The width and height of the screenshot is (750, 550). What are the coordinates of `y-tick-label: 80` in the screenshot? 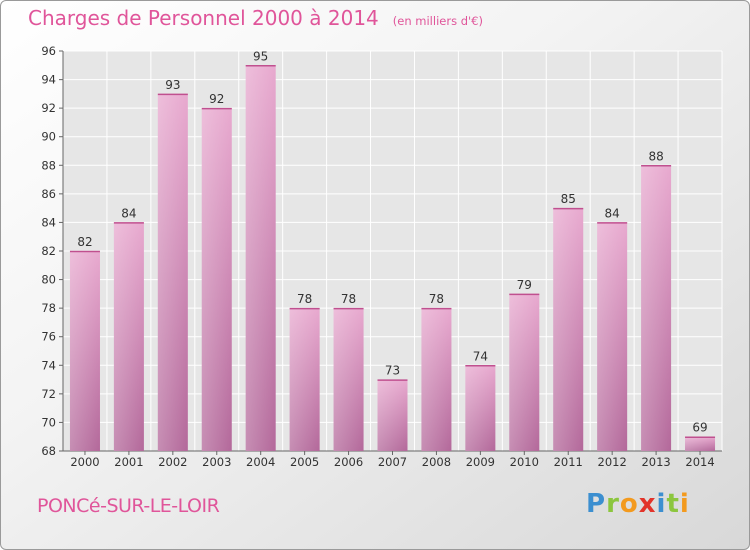 It's located at (48, 280).